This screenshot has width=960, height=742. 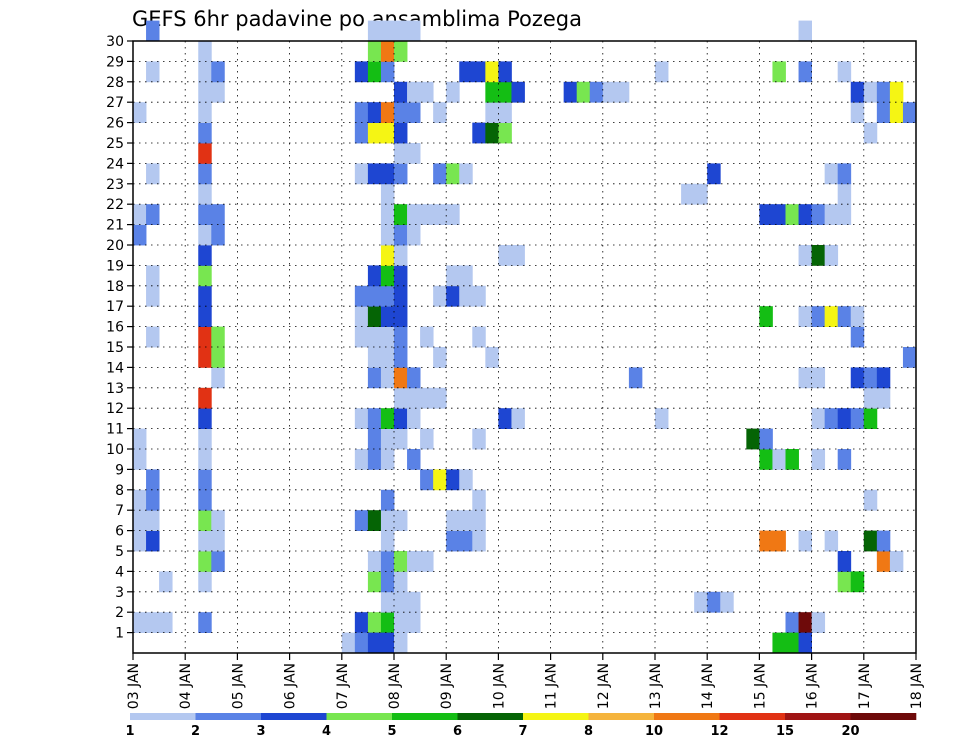 I want to click on colorbar-label: 7, so click(x=522, y=731).